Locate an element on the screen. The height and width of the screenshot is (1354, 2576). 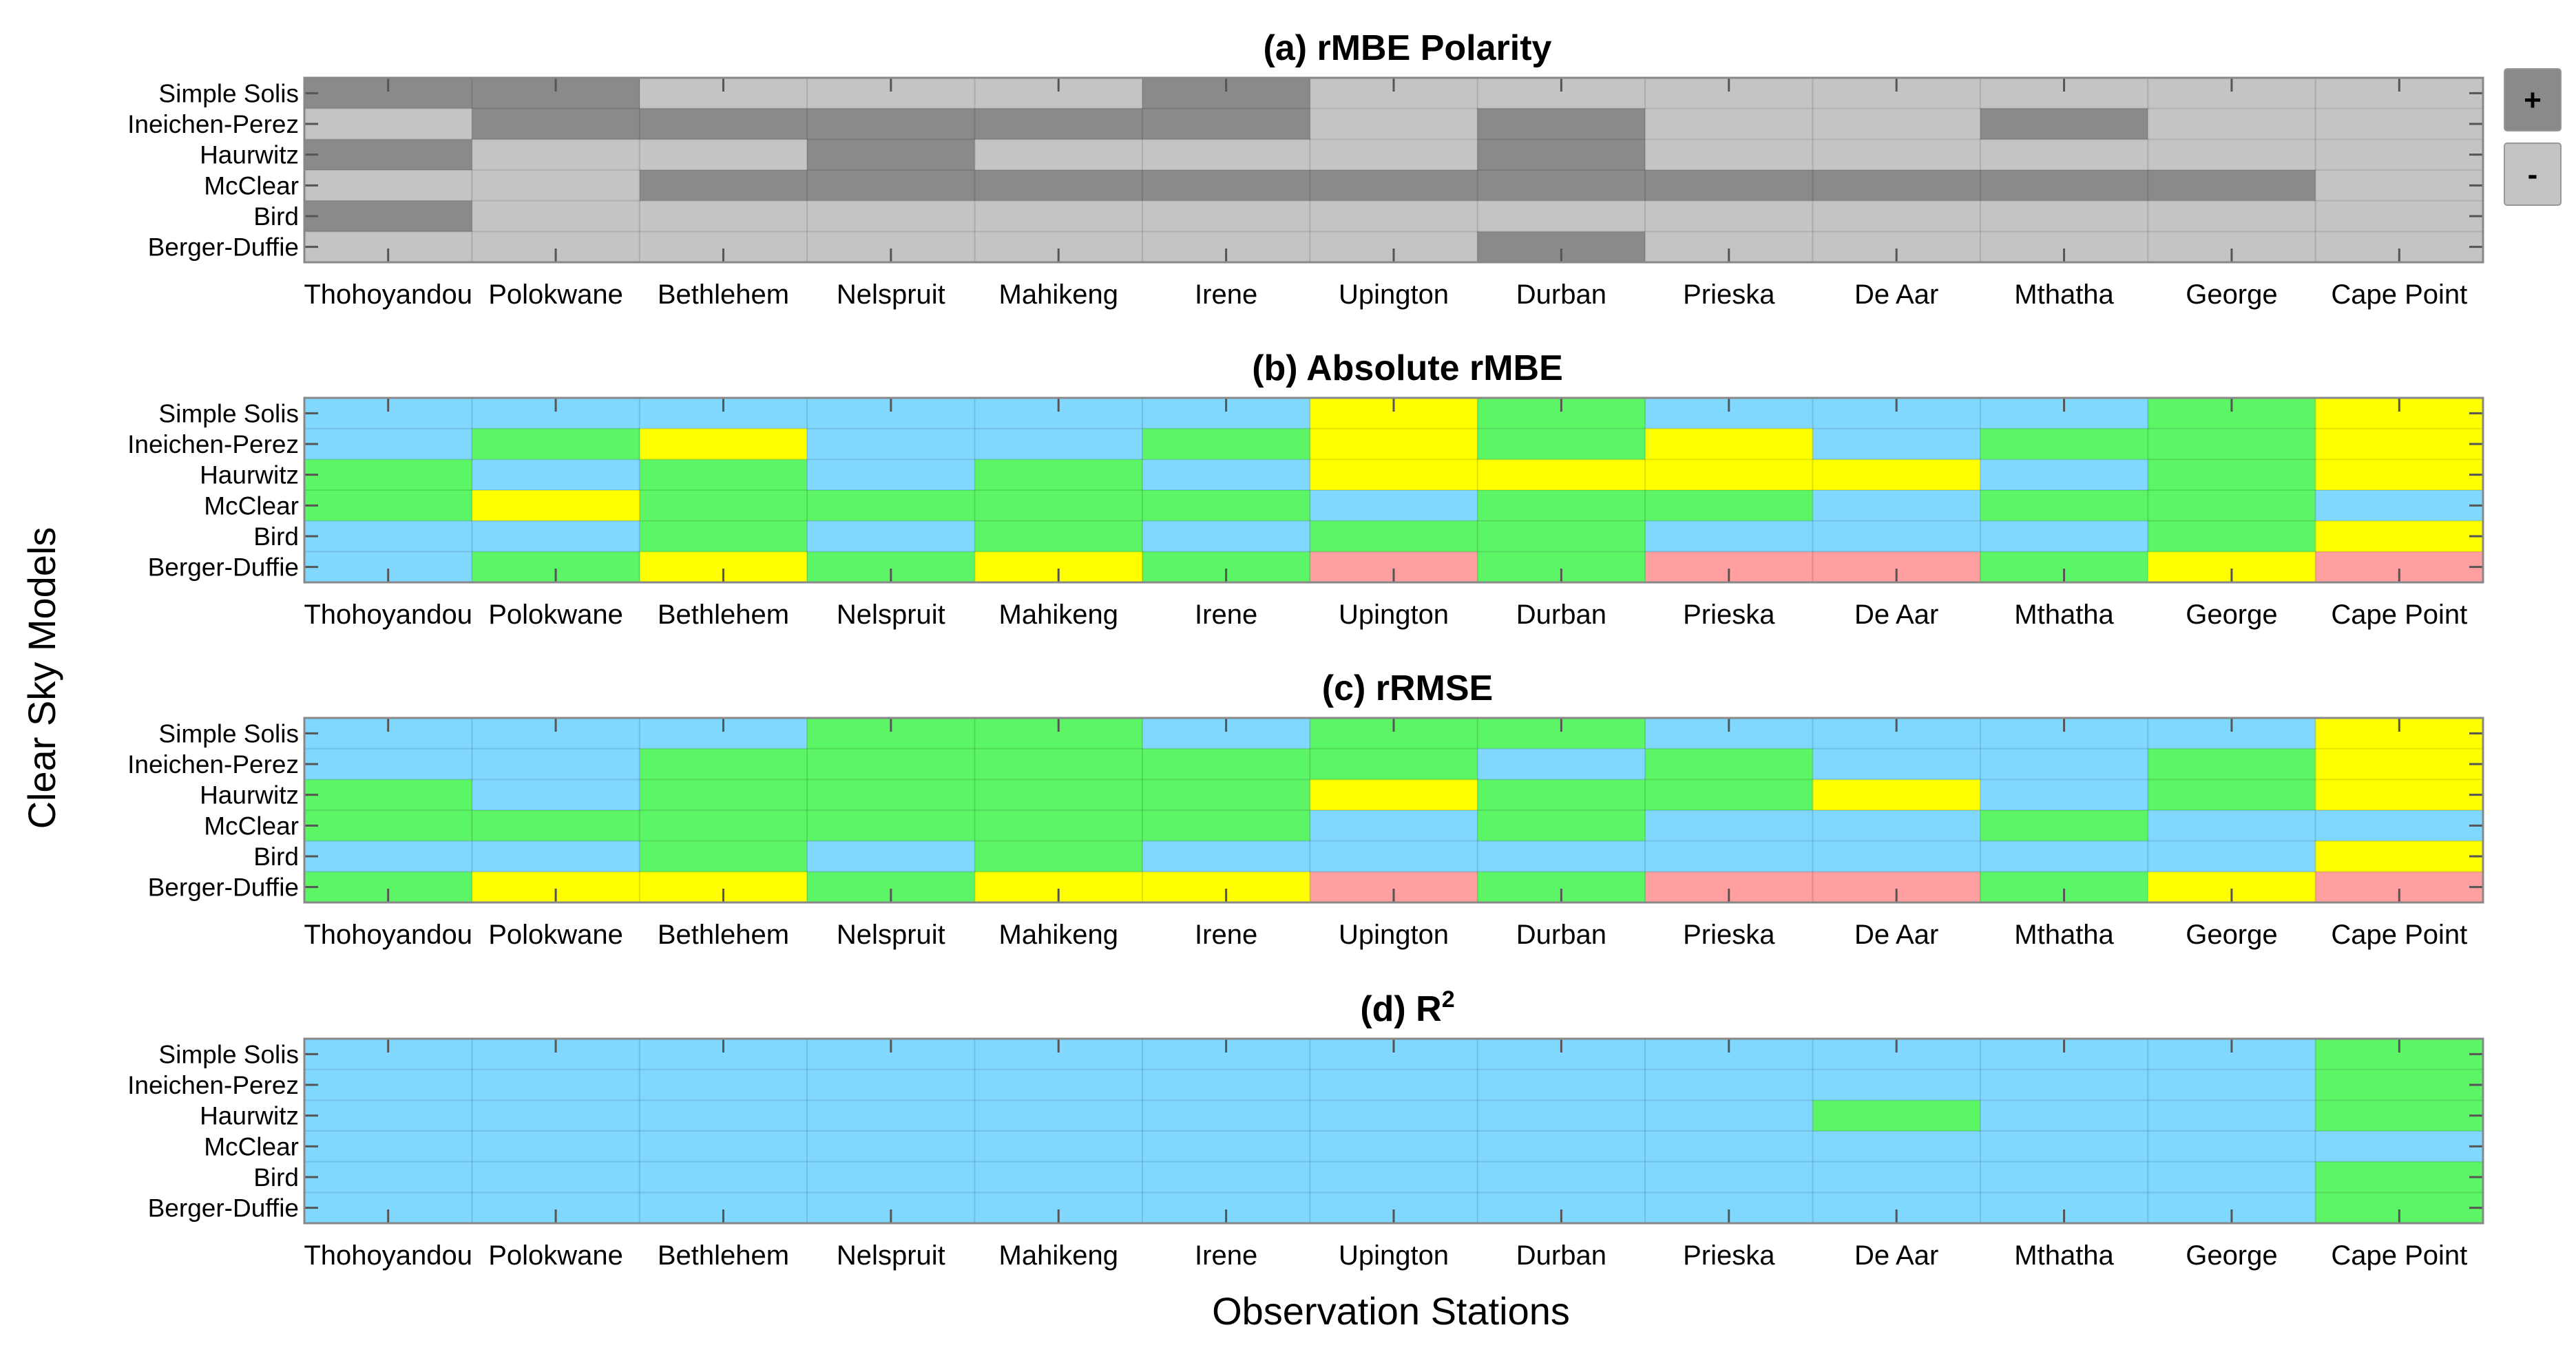
column-label: Prieska is located at coordinates (1729, 615).